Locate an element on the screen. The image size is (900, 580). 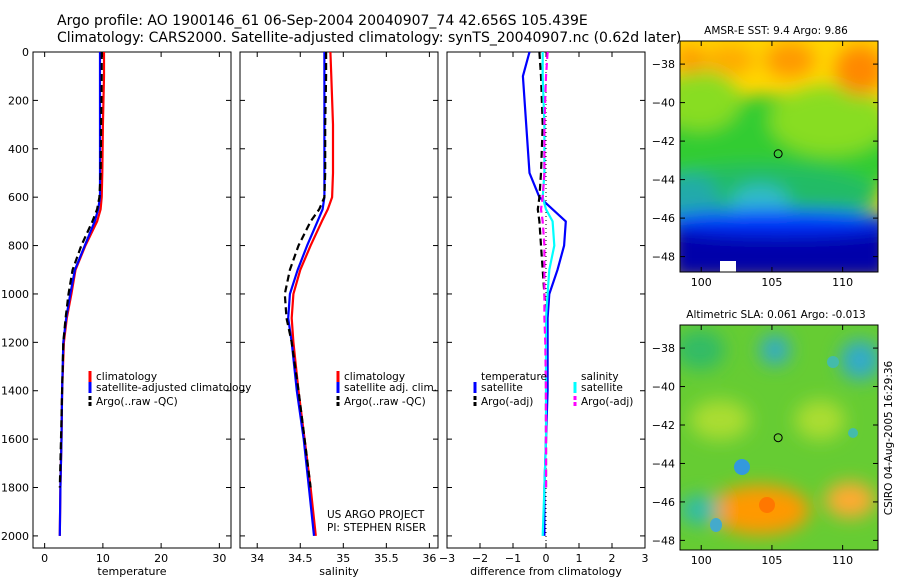
x-axis-label: difference from climatology is located at coordinates (546, 571).